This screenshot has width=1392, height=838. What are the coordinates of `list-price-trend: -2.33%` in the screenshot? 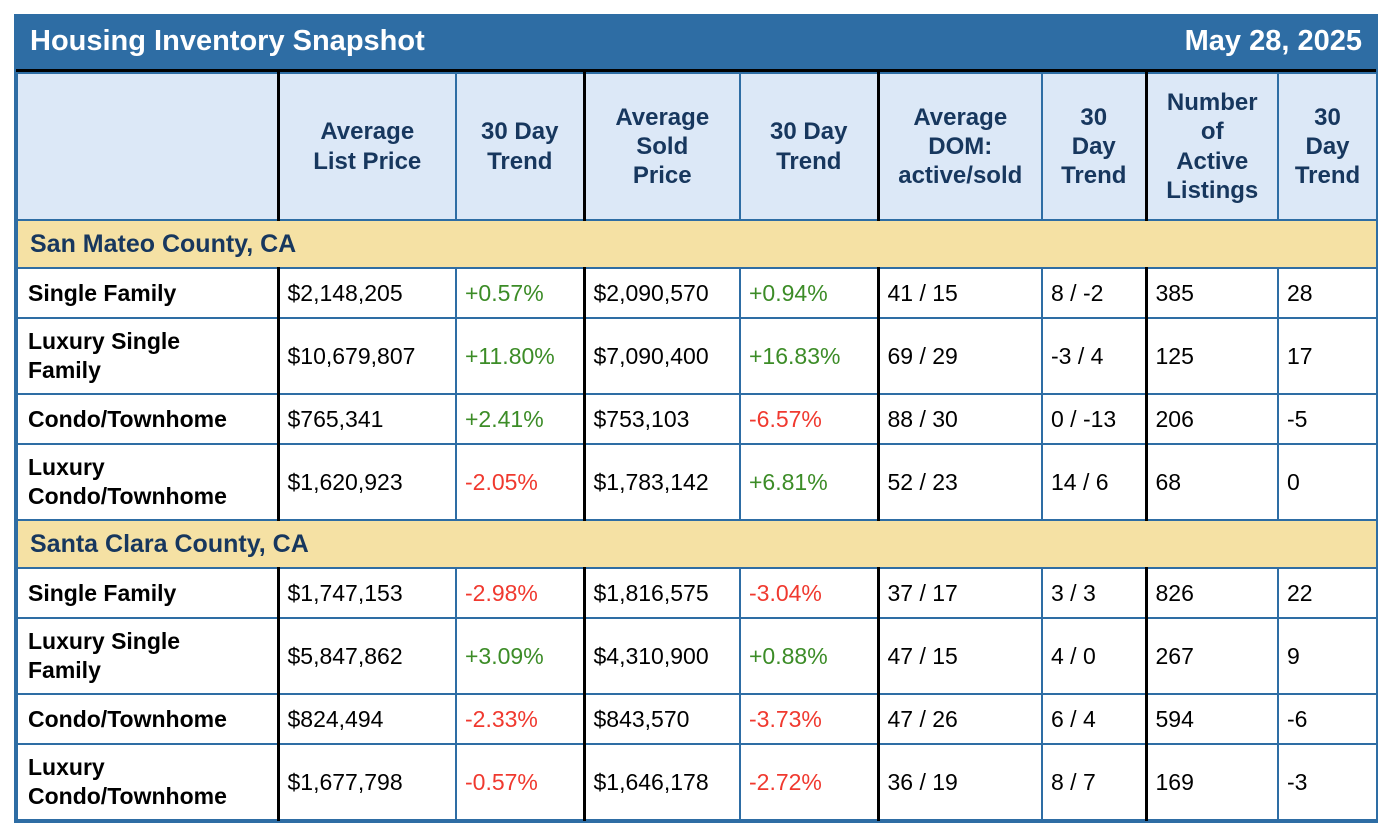 It's located at (520, 719).